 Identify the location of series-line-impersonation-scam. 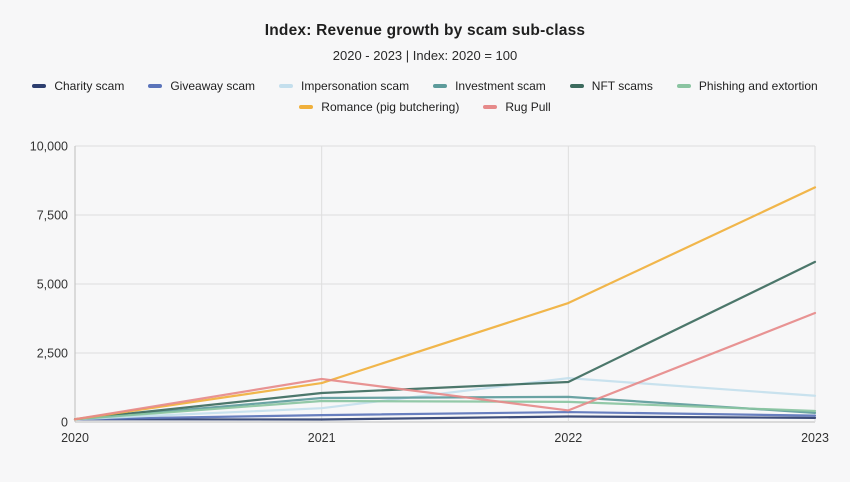
(445, 399).